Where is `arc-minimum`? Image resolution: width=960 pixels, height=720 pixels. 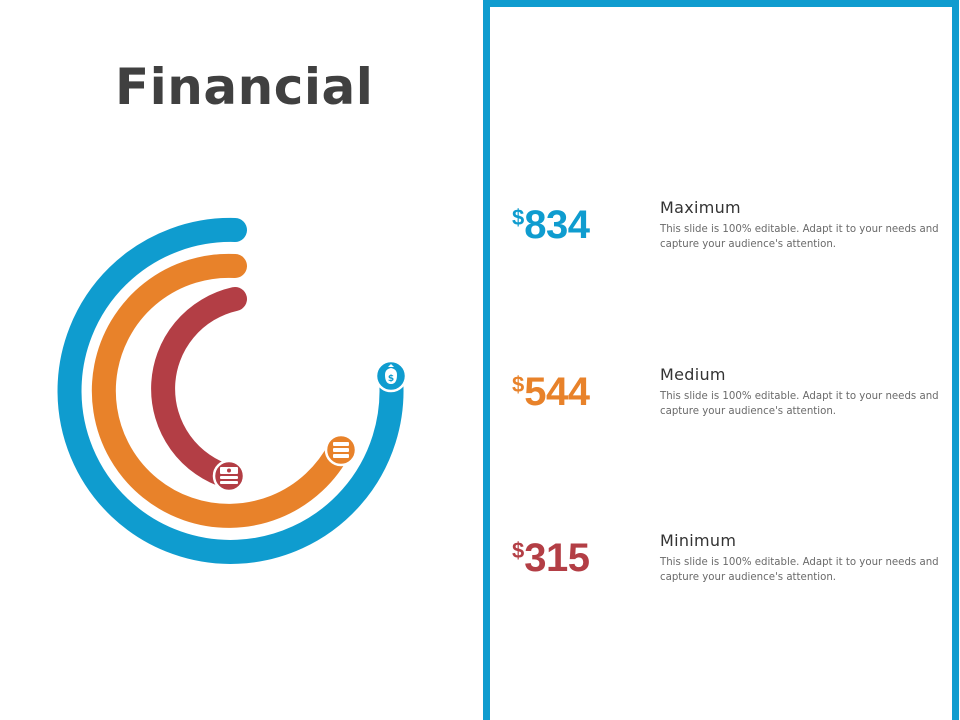
arc-minimum is located at coordinates (199, 388).